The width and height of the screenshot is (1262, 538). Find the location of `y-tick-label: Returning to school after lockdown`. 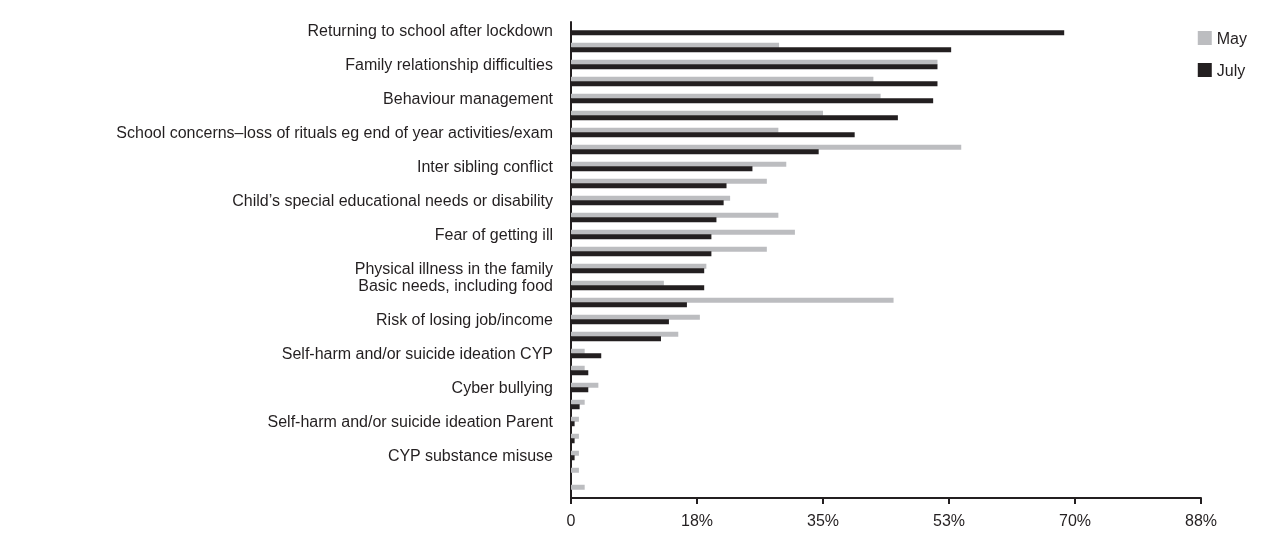

y-tick-label: Returning to school after lockdown is located at coordinates (430, 30).